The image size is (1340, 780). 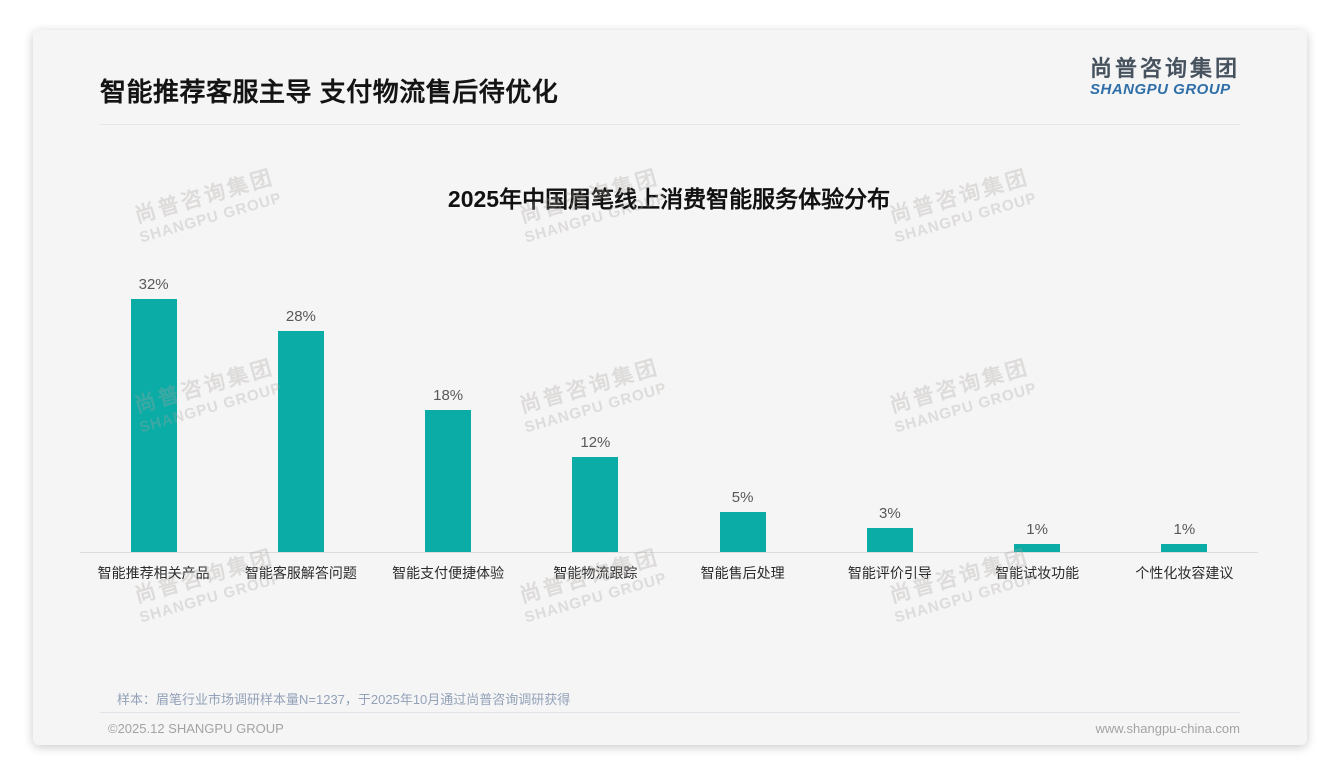 What do you see at coordinates (344, 699) in the screenshot?
I see `sample-note: 样本：眉笔行业市场调研样本量N=1237，于2025年10月通过尚普咨询调研获得` at bounding box center [344, 699].